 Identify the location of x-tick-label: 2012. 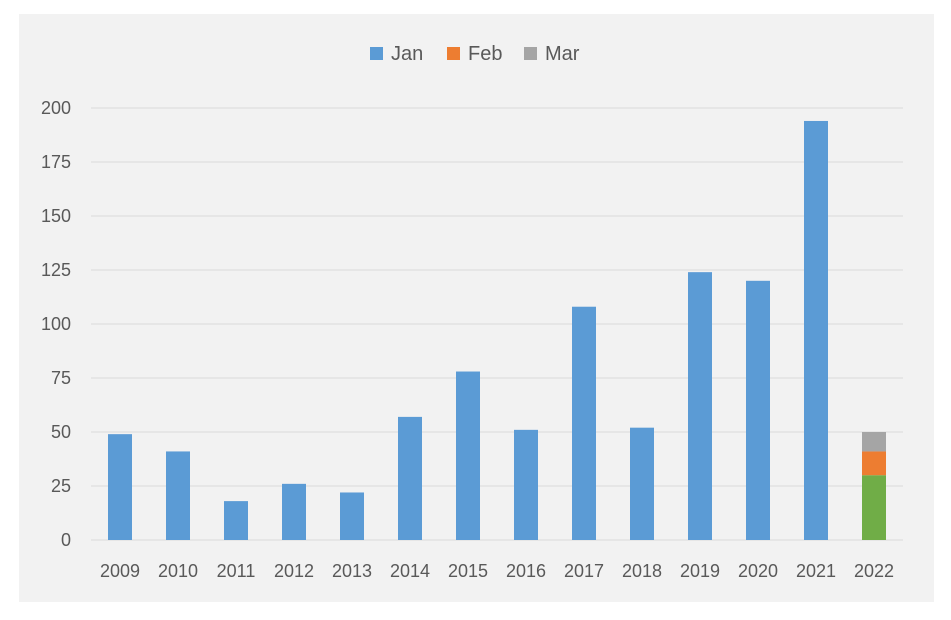
(294, 571).